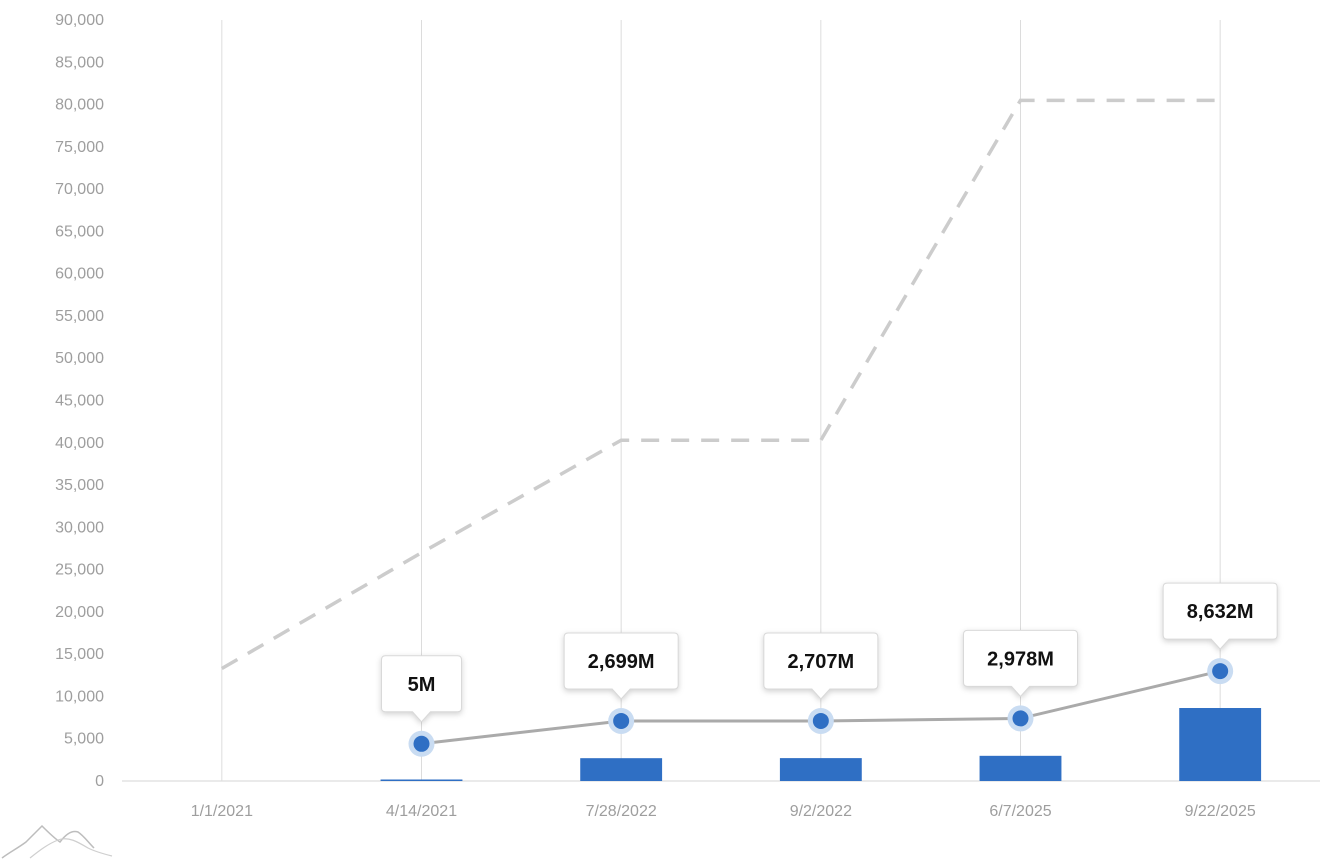  I want to click on y-tick-label: 30,000, so click(79, 527).